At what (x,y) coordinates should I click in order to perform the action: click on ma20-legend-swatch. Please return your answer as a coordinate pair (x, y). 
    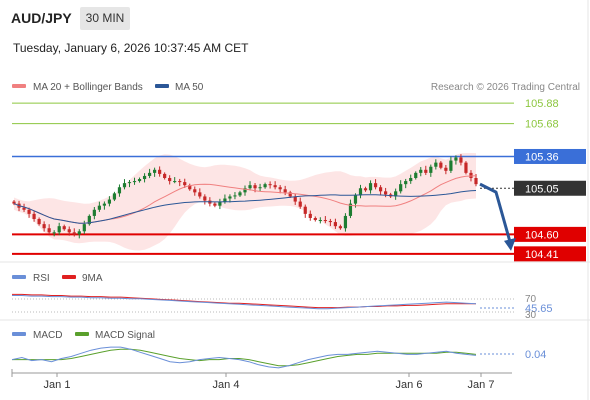
    Looking at the image, I should click on (19, 86).